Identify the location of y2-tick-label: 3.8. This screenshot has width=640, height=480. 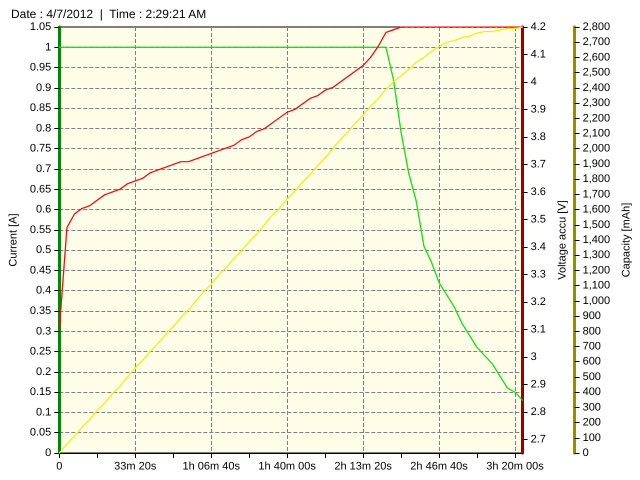
(538, 136).